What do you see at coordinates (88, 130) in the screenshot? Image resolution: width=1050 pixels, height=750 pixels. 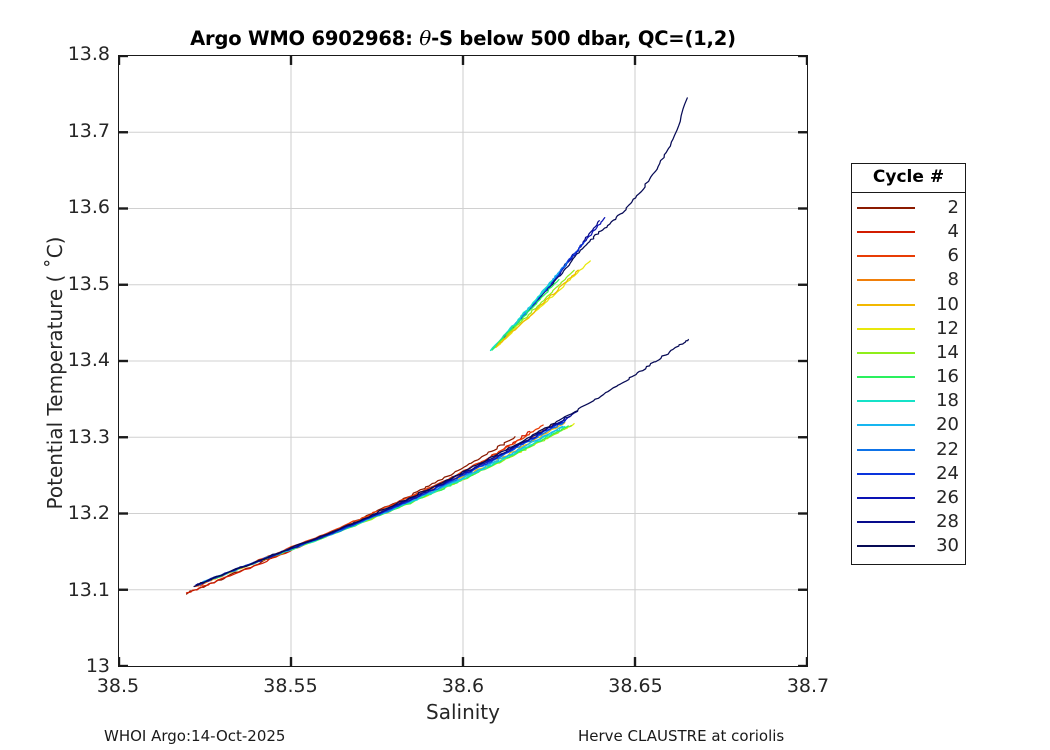 I see `y-tick-label: 13.7` at bounding box center [88, 130].